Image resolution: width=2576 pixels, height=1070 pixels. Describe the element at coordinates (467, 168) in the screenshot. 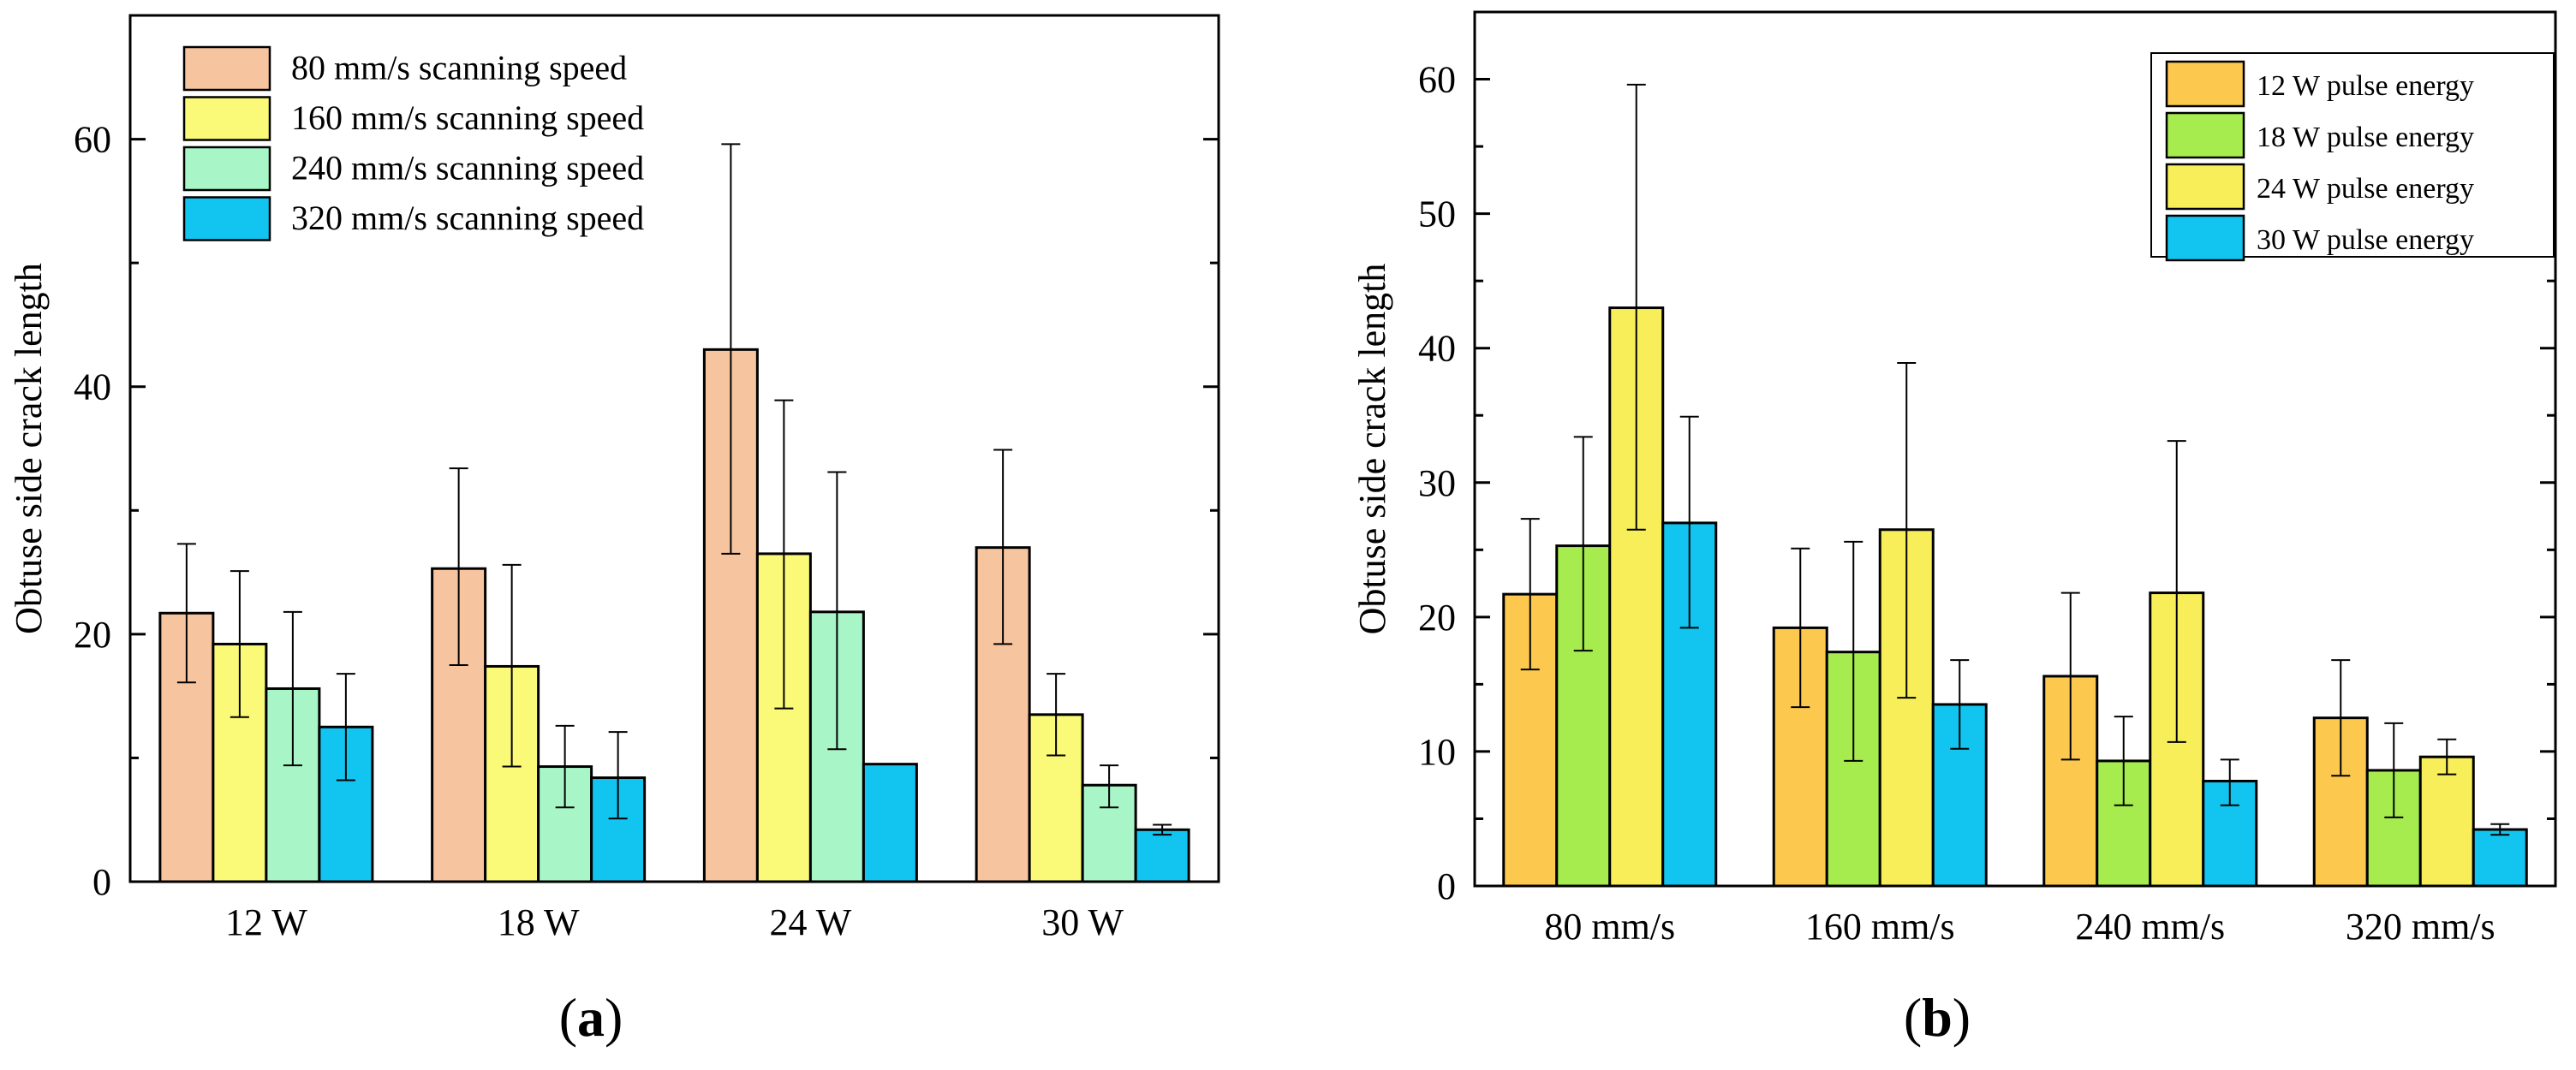

I see `legend-label: 240 mm/s scanning speed` at that location.